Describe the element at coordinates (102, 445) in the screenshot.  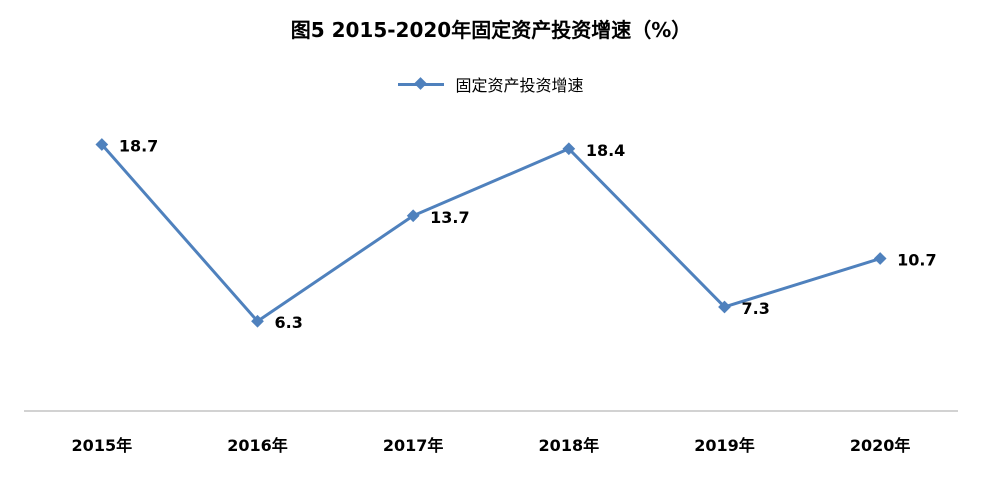
I see `x-tick-label: 2015年` at that location.